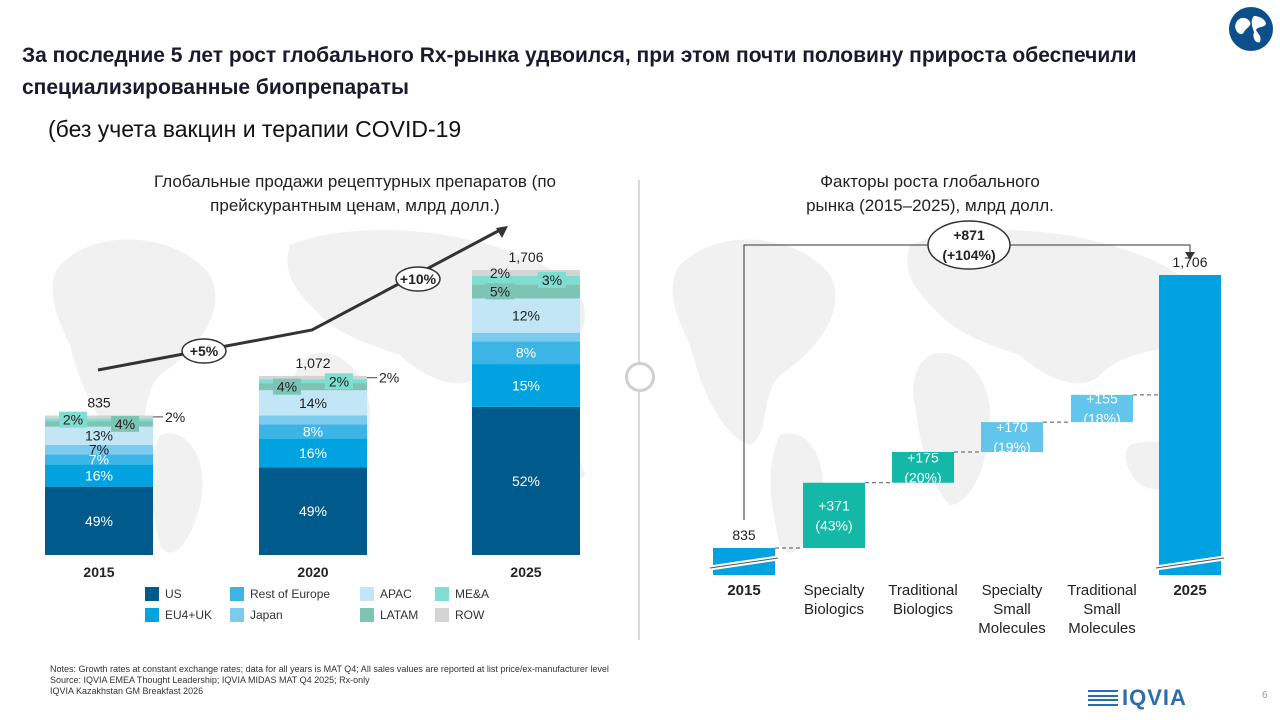 This screenshot has height=720, width=1280. I want to click on waterfall-value-label: (18%), so click(1101, 418).